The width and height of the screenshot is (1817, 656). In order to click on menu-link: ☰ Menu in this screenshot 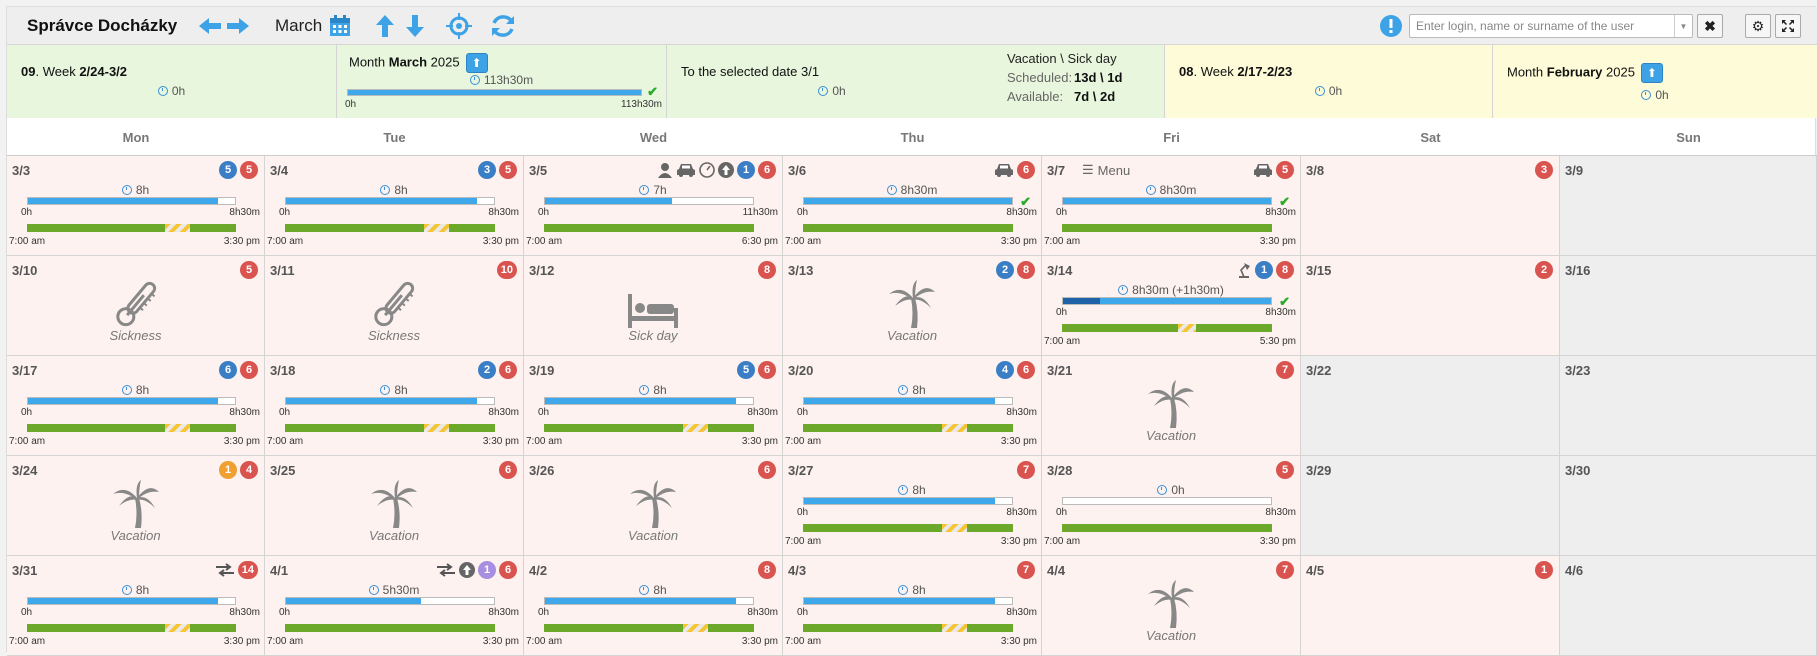, I will do `click(1106, 170)`.